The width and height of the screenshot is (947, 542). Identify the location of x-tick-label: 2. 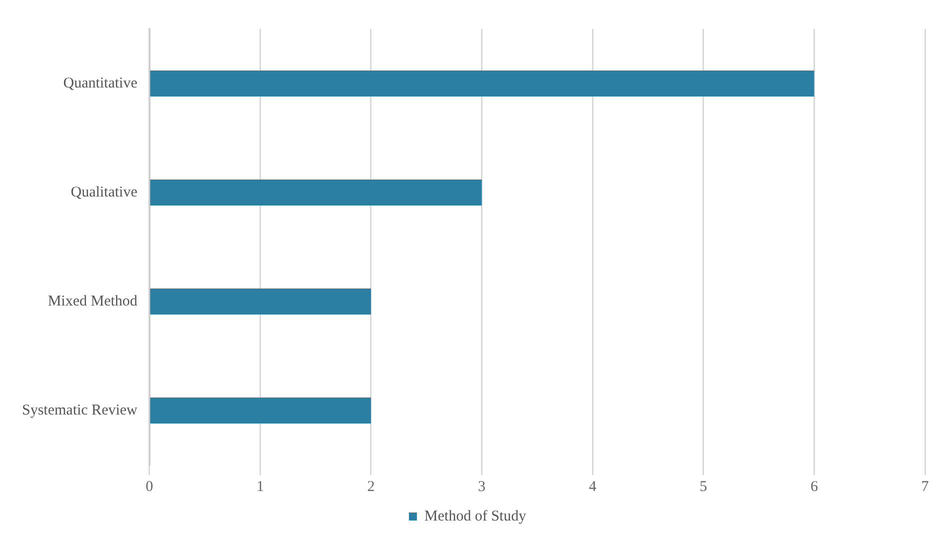
(371, 486).